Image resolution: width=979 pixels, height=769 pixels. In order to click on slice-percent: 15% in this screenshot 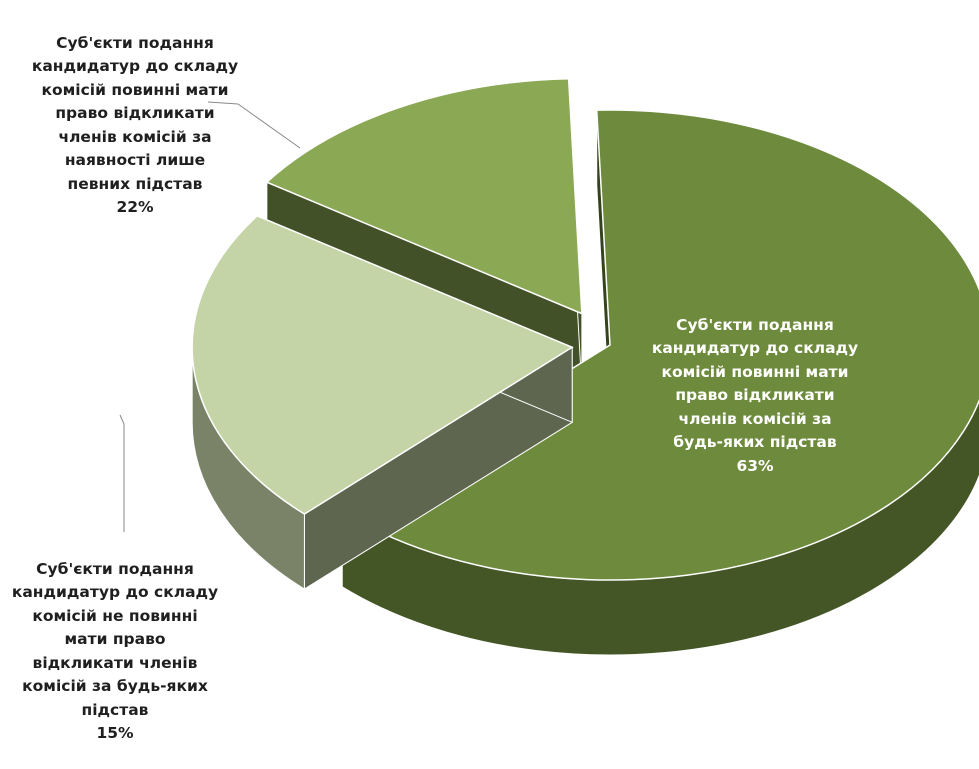, I will do `click(115, 733)`.